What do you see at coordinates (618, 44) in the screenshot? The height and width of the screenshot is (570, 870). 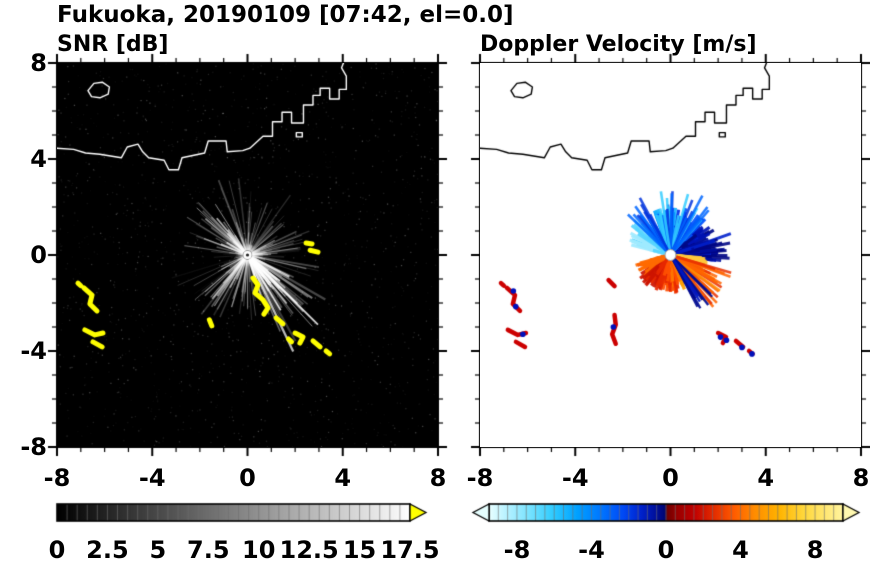 I see `doppler-panel-title: Doppler Velocity [m/s]` at bounding box center [618, 44].